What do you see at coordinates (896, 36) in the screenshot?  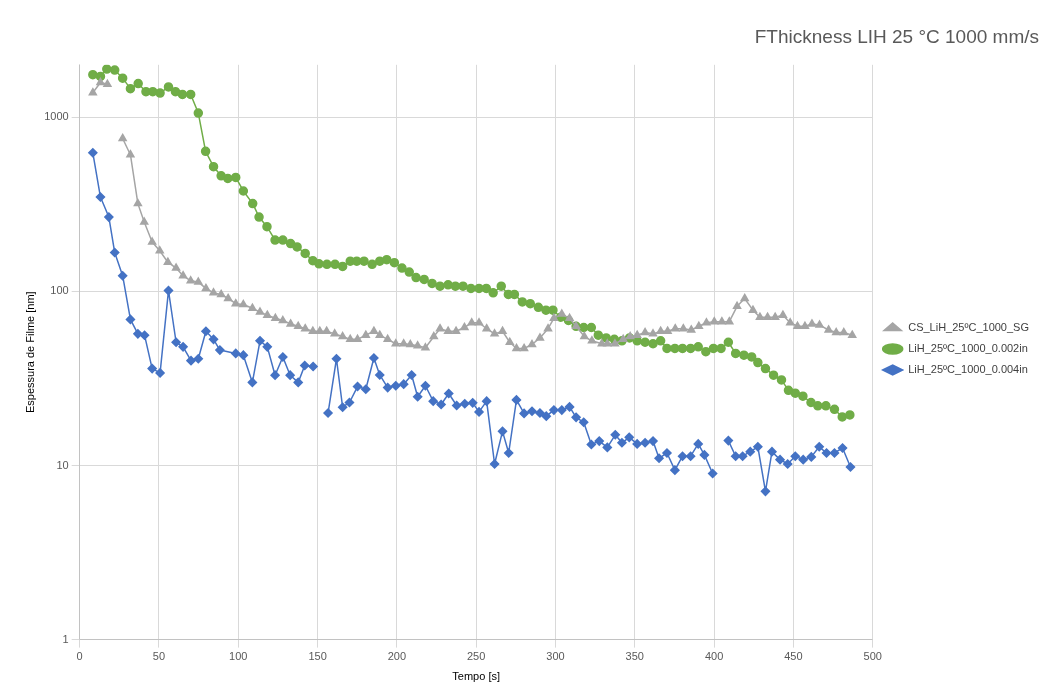 I see `chart-title: FThickness LIH 25 °C 1000 mm/s` at bounding box center [896, 36].